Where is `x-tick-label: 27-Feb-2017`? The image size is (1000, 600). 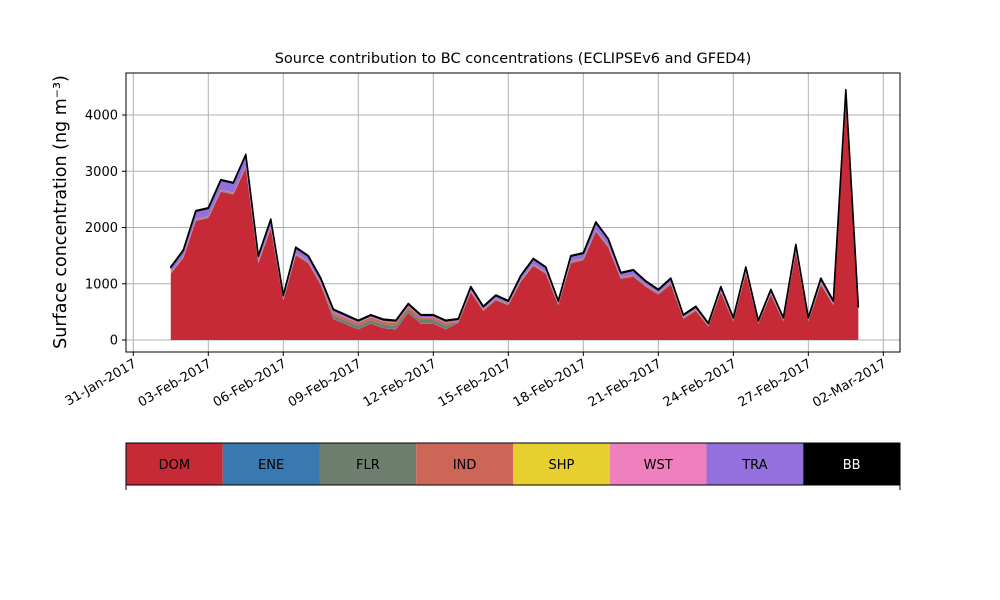 x-tick-label: 27-Feb-2017 is located at coordinates (775, 383).